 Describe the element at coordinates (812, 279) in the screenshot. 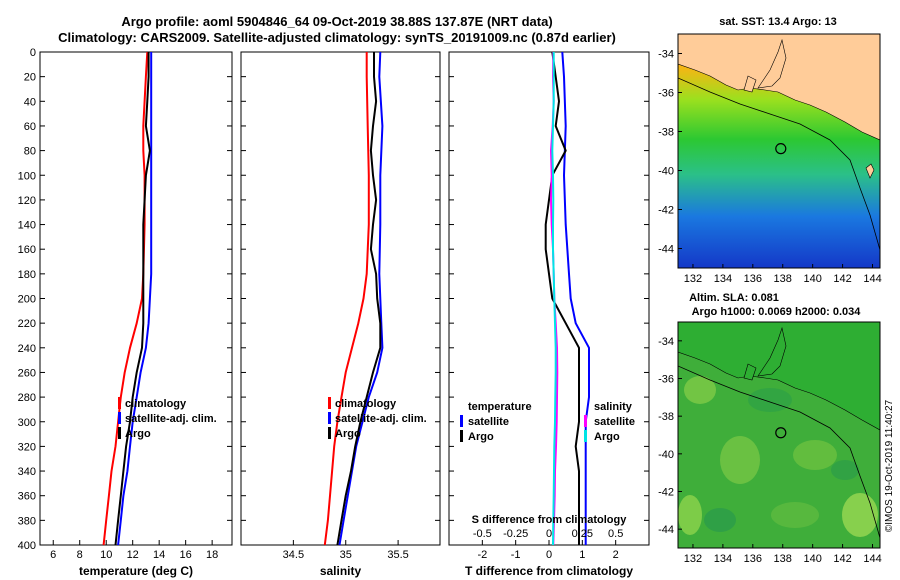

I see `lon-tick-label: 140` at that location.